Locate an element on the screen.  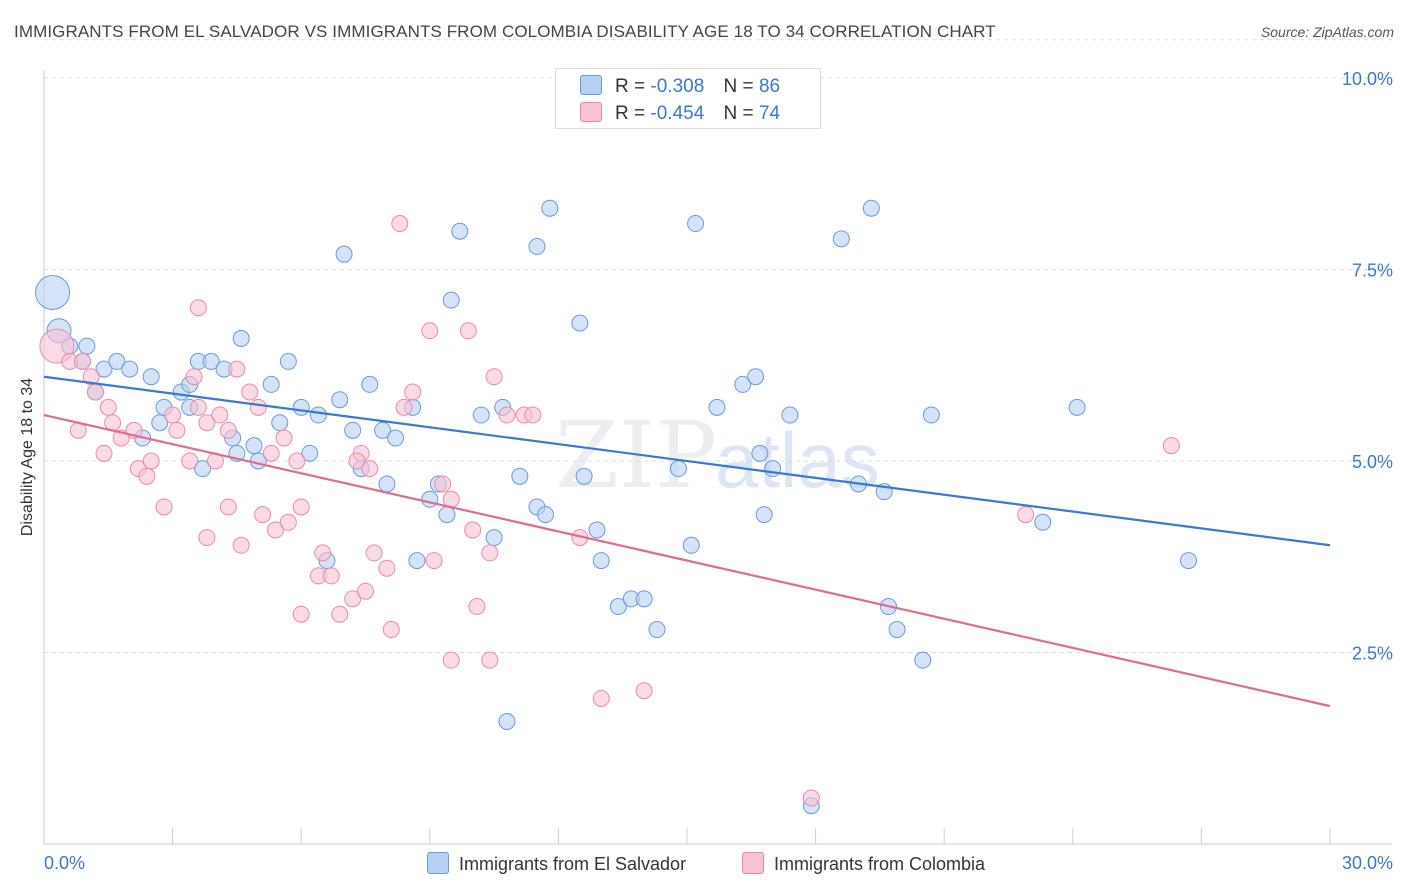
legend-item-el-salvador: Immigrants from El Salvador is located at coordinates (556, 863).